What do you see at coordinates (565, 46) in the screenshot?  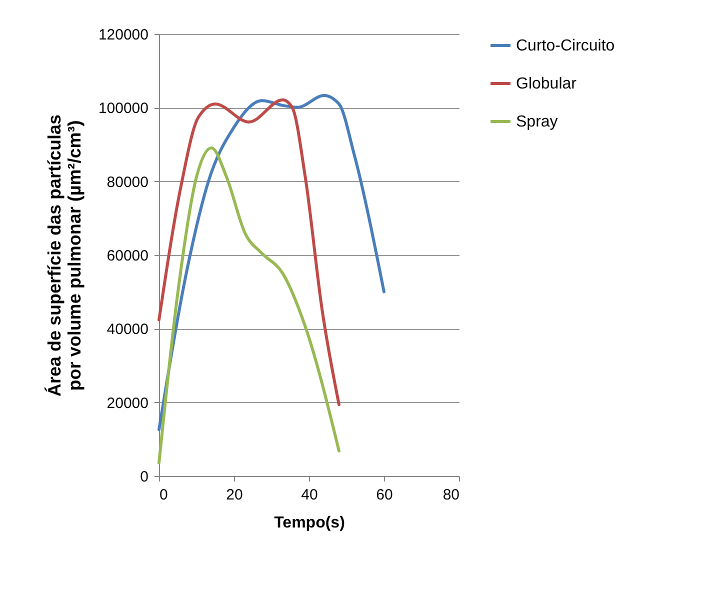 I see `legend-label: Curto-Circuito` at bounding box center [565, 46].